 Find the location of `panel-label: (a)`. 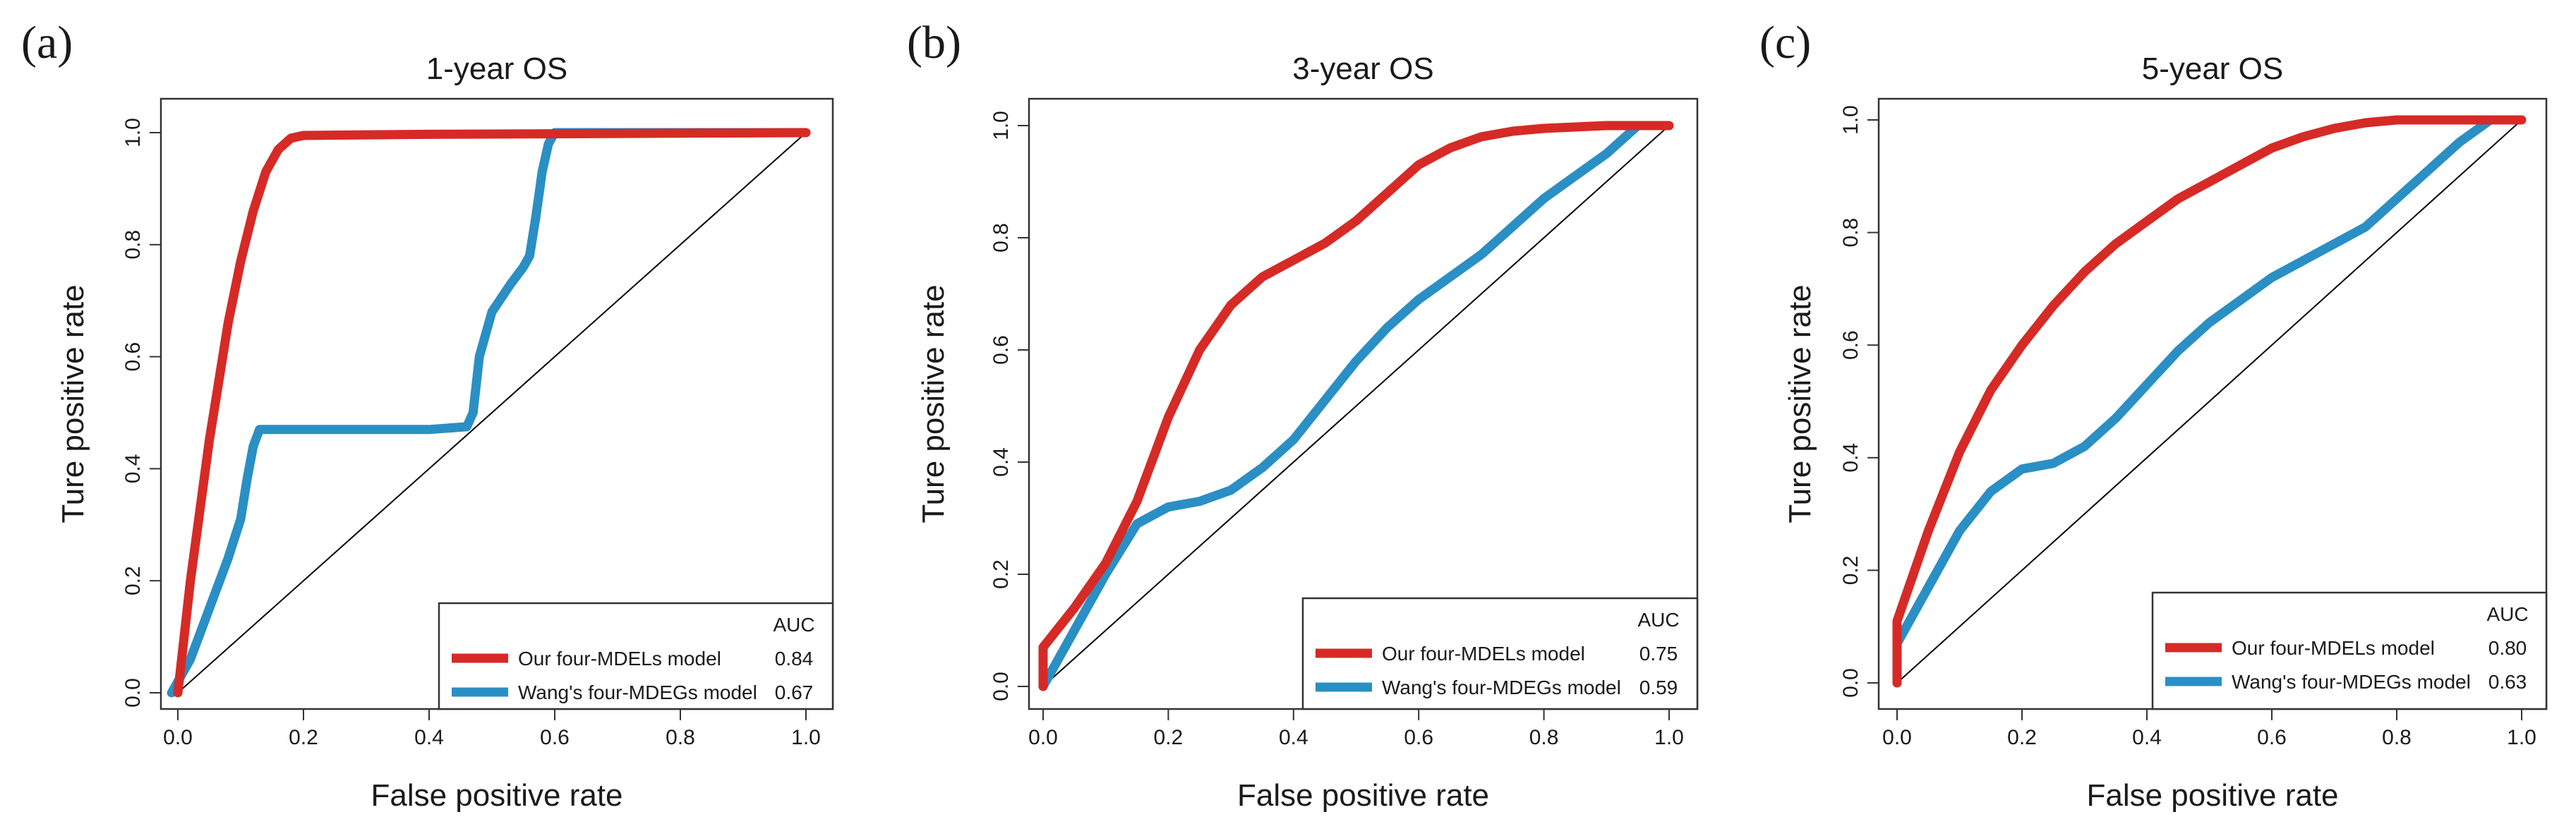

panel-label: (a) is located at coordinates (47, 42).